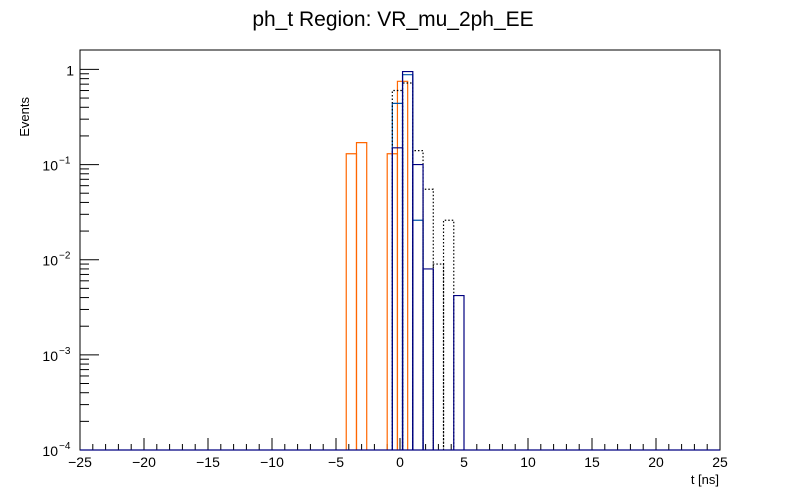 The height and width of the screenshot is (500, 800). What do you see at coordinates (528, 462) in the screenshot?
I see `x-tick-label: 10` at bounding box center [528, 462].